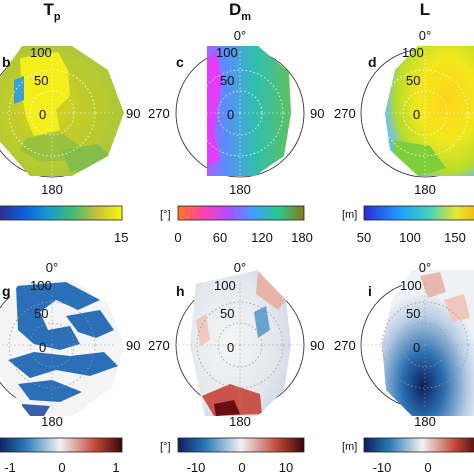  I want to click on panel-letter-g: g, so click(6, 291).